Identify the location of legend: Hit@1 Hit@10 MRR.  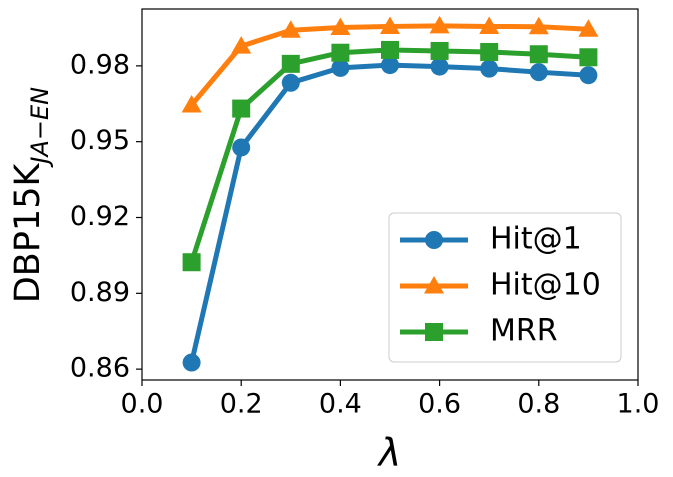
(505, 287).